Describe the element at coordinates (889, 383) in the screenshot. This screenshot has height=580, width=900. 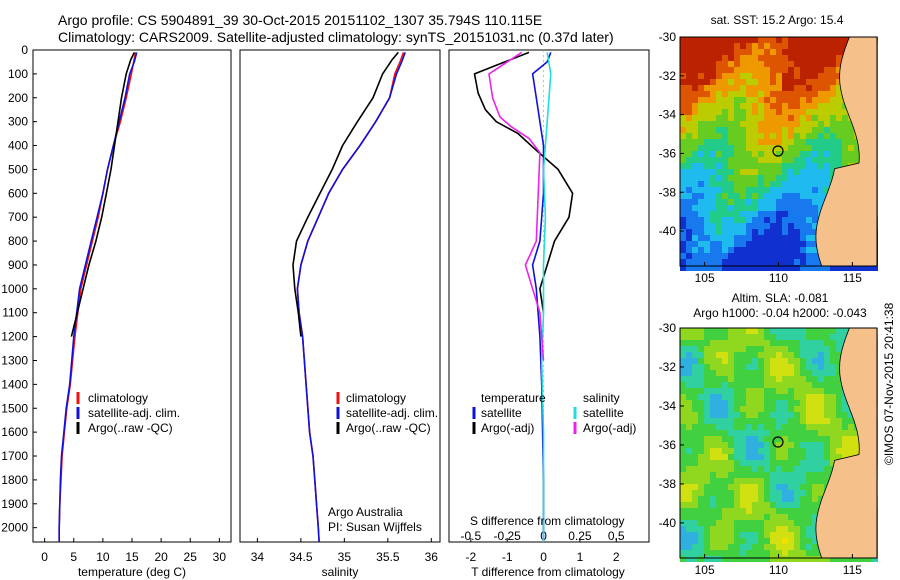
I see `imos-credit: ©IMOS 07-Nov-2015 20:41:38` at that location.